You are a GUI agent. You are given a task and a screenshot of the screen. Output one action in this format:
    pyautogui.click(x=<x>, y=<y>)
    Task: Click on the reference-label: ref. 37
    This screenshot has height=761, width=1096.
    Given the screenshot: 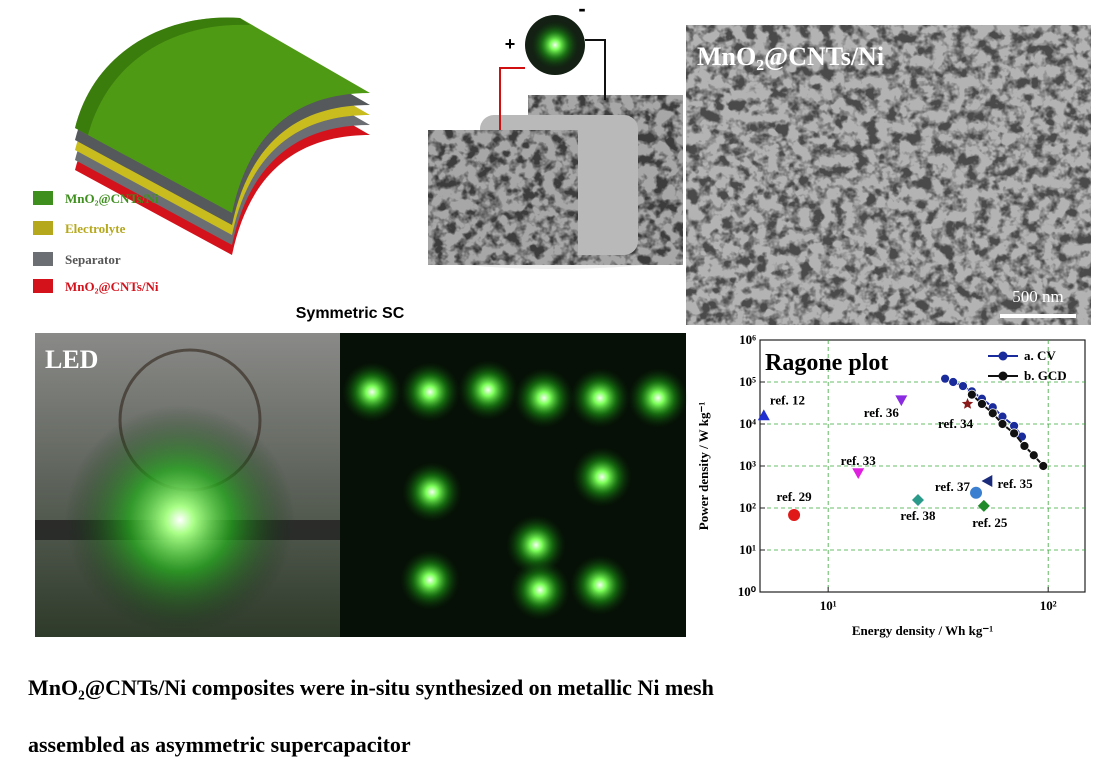 What is the action you would take?
    pyautogui.click(x=953, y=486)
    